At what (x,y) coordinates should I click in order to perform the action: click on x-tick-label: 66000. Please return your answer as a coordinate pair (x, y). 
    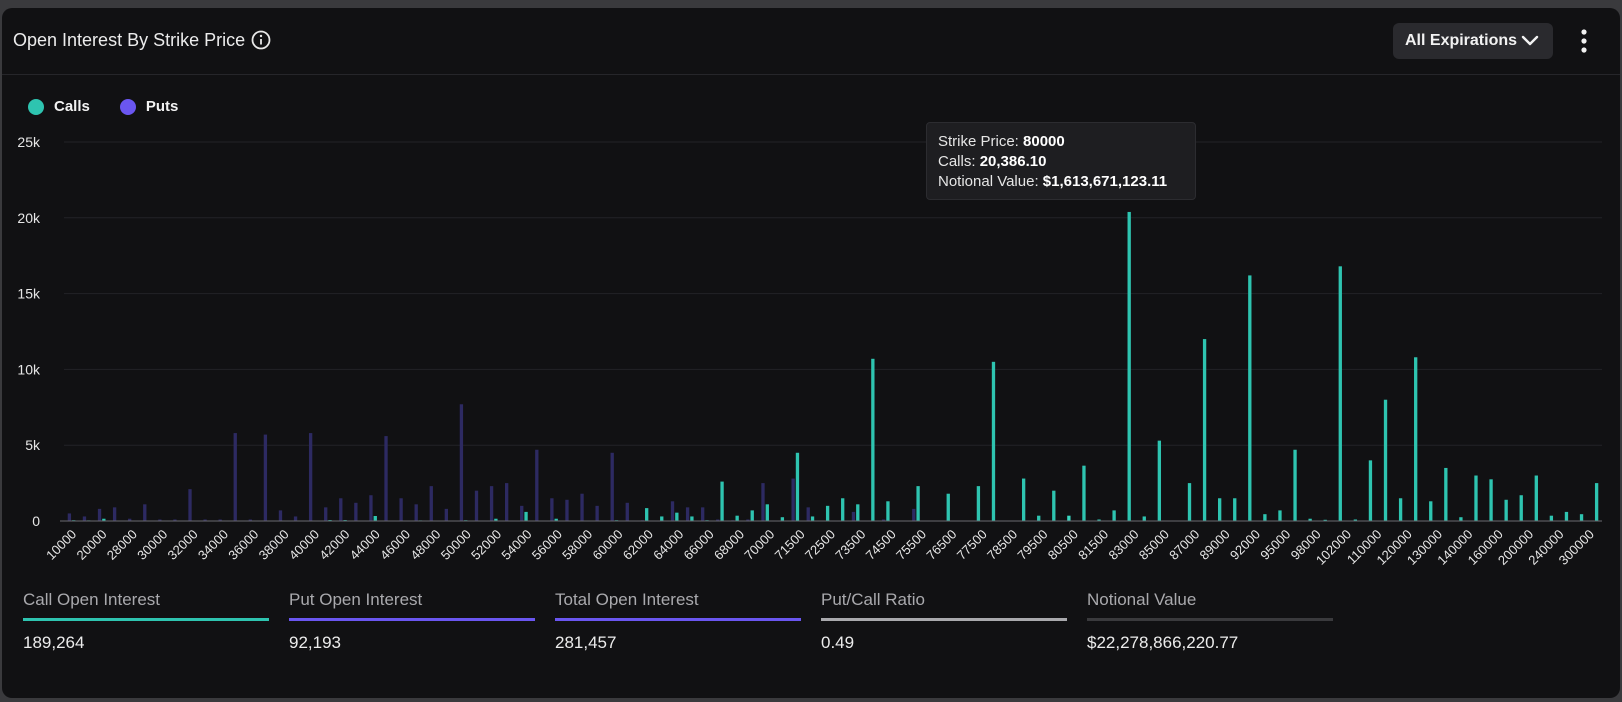
    Looking at the image, I should click on (699, 545).